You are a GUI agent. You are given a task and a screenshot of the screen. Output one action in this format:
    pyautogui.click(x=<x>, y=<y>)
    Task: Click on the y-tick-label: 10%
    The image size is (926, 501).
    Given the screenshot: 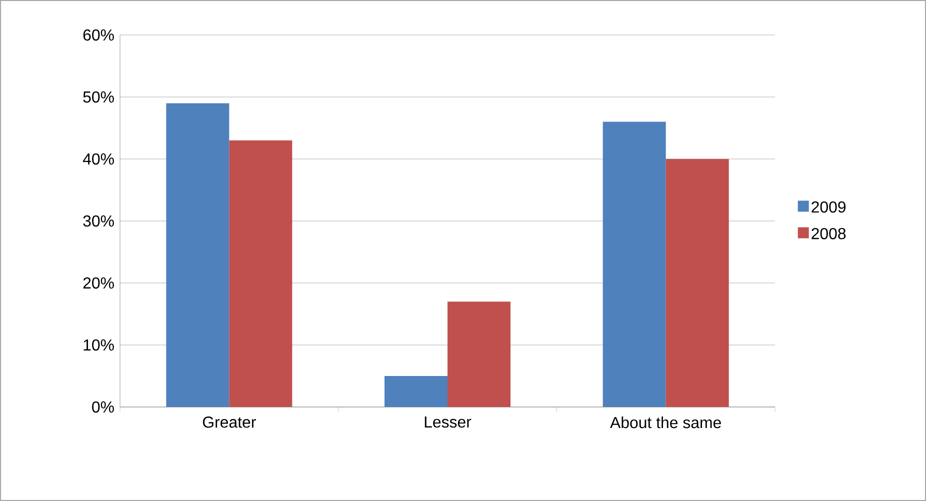 What is the action you would take?
    pyautogui.click(x=99, y=345)
    